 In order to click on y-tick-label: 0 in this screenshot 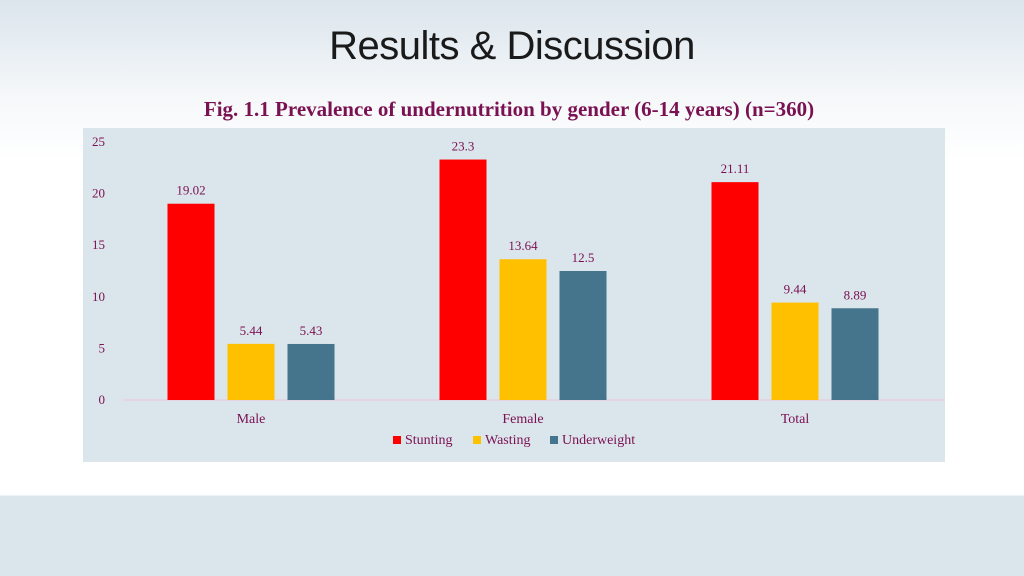, I will do `click(102, 399)`.